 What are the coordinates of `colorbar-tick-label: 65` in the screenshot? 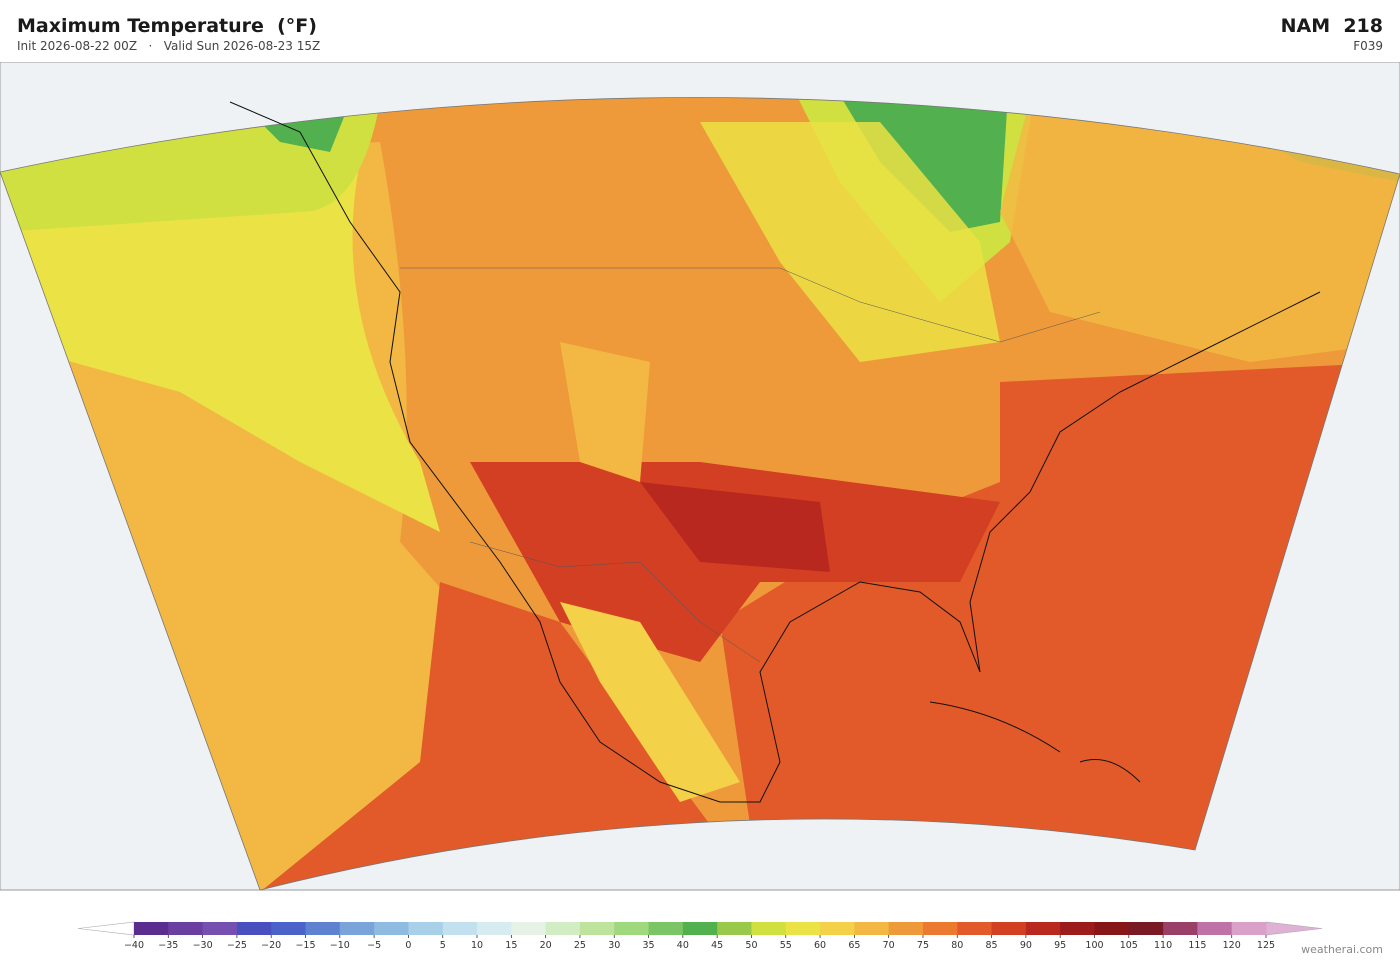 It's located at (854, 945).